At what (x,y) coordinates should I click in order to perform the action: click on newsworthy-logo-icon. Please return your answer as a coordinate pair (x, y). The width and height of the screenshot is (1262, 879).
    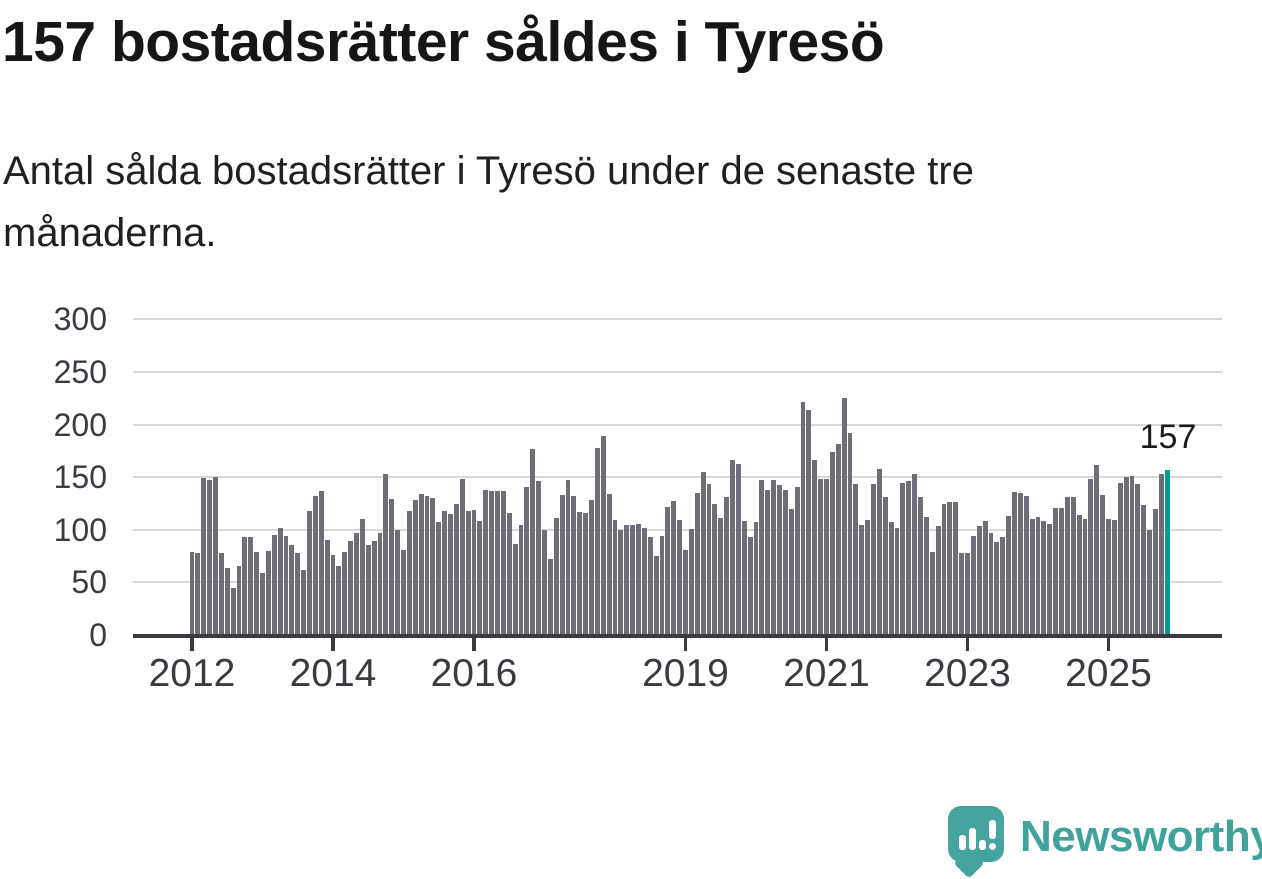
    Looking at the image, I should click on (976, 842).